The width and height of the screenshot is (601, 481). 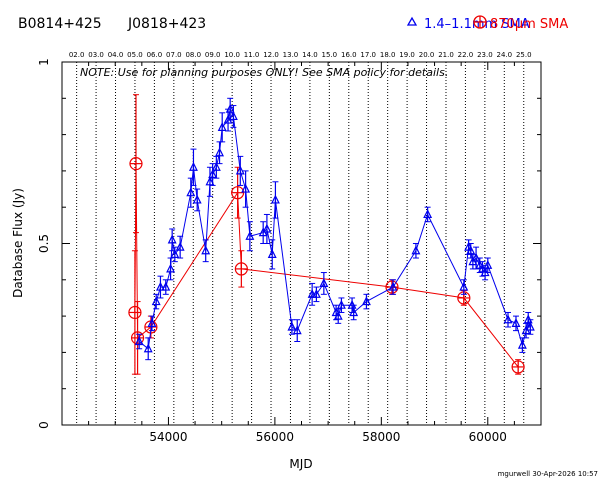 What do you see at coordinates (548, 474) in the screenshot?
I see `footer-stamp: mgurwell 30-Apr-2026 10:57` at bounding box center [548, 474].